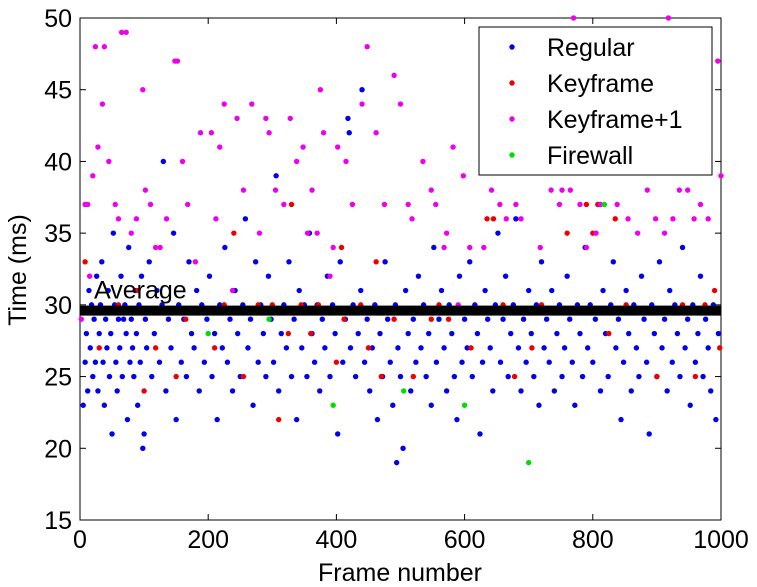 The height and width of the screenshot is (587, 757). Describe the element at coordinates (512, 155) in the screenshot. I see `legend-marker` at that location.